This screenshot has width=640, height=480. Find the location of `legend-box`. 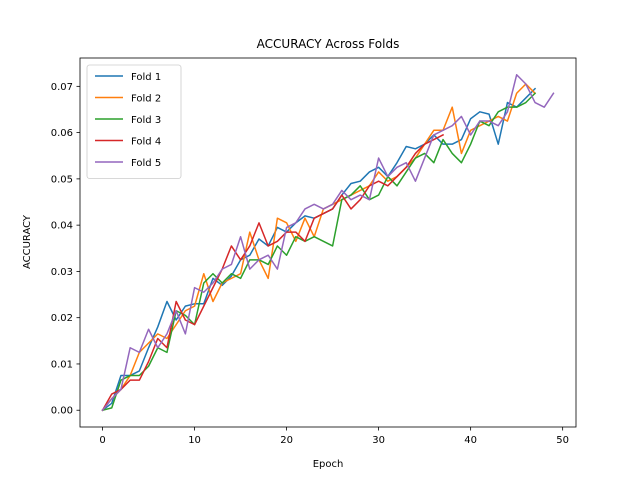

legend-box is located at coordinates (134, 121).